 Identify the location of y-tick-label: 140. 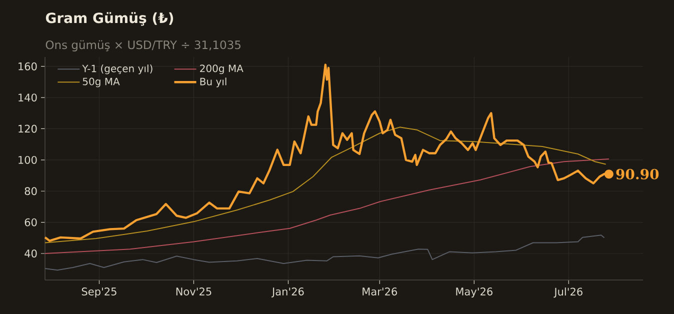
(27, 98).